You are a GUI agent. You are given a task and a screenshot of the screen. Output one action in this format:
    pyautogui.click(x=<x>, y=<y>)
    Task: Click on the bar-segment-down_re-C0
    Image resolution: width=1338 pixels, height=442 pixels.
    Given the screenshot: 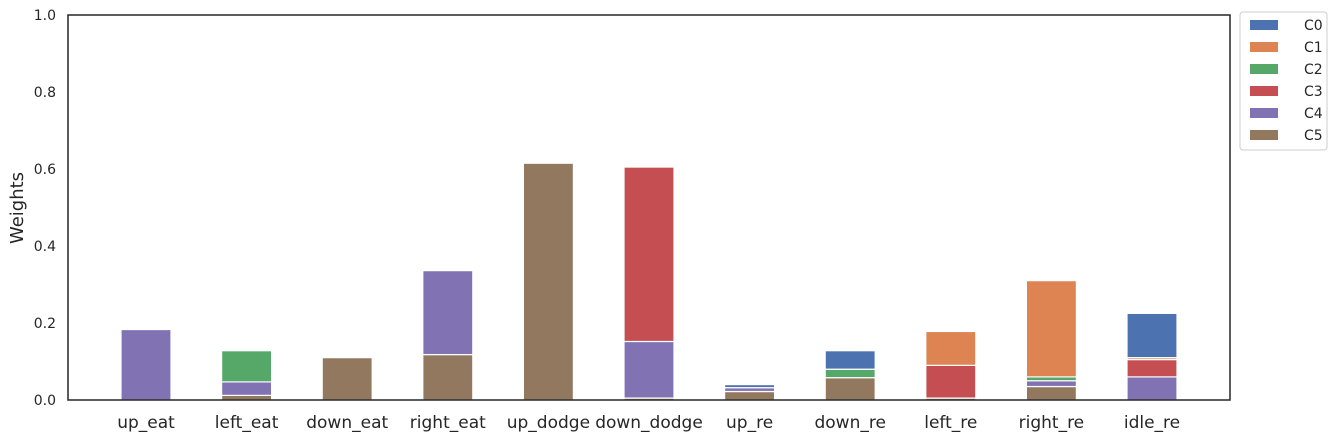 What is the action you would take?
    pyautogui.click(x=850, y=360)
    